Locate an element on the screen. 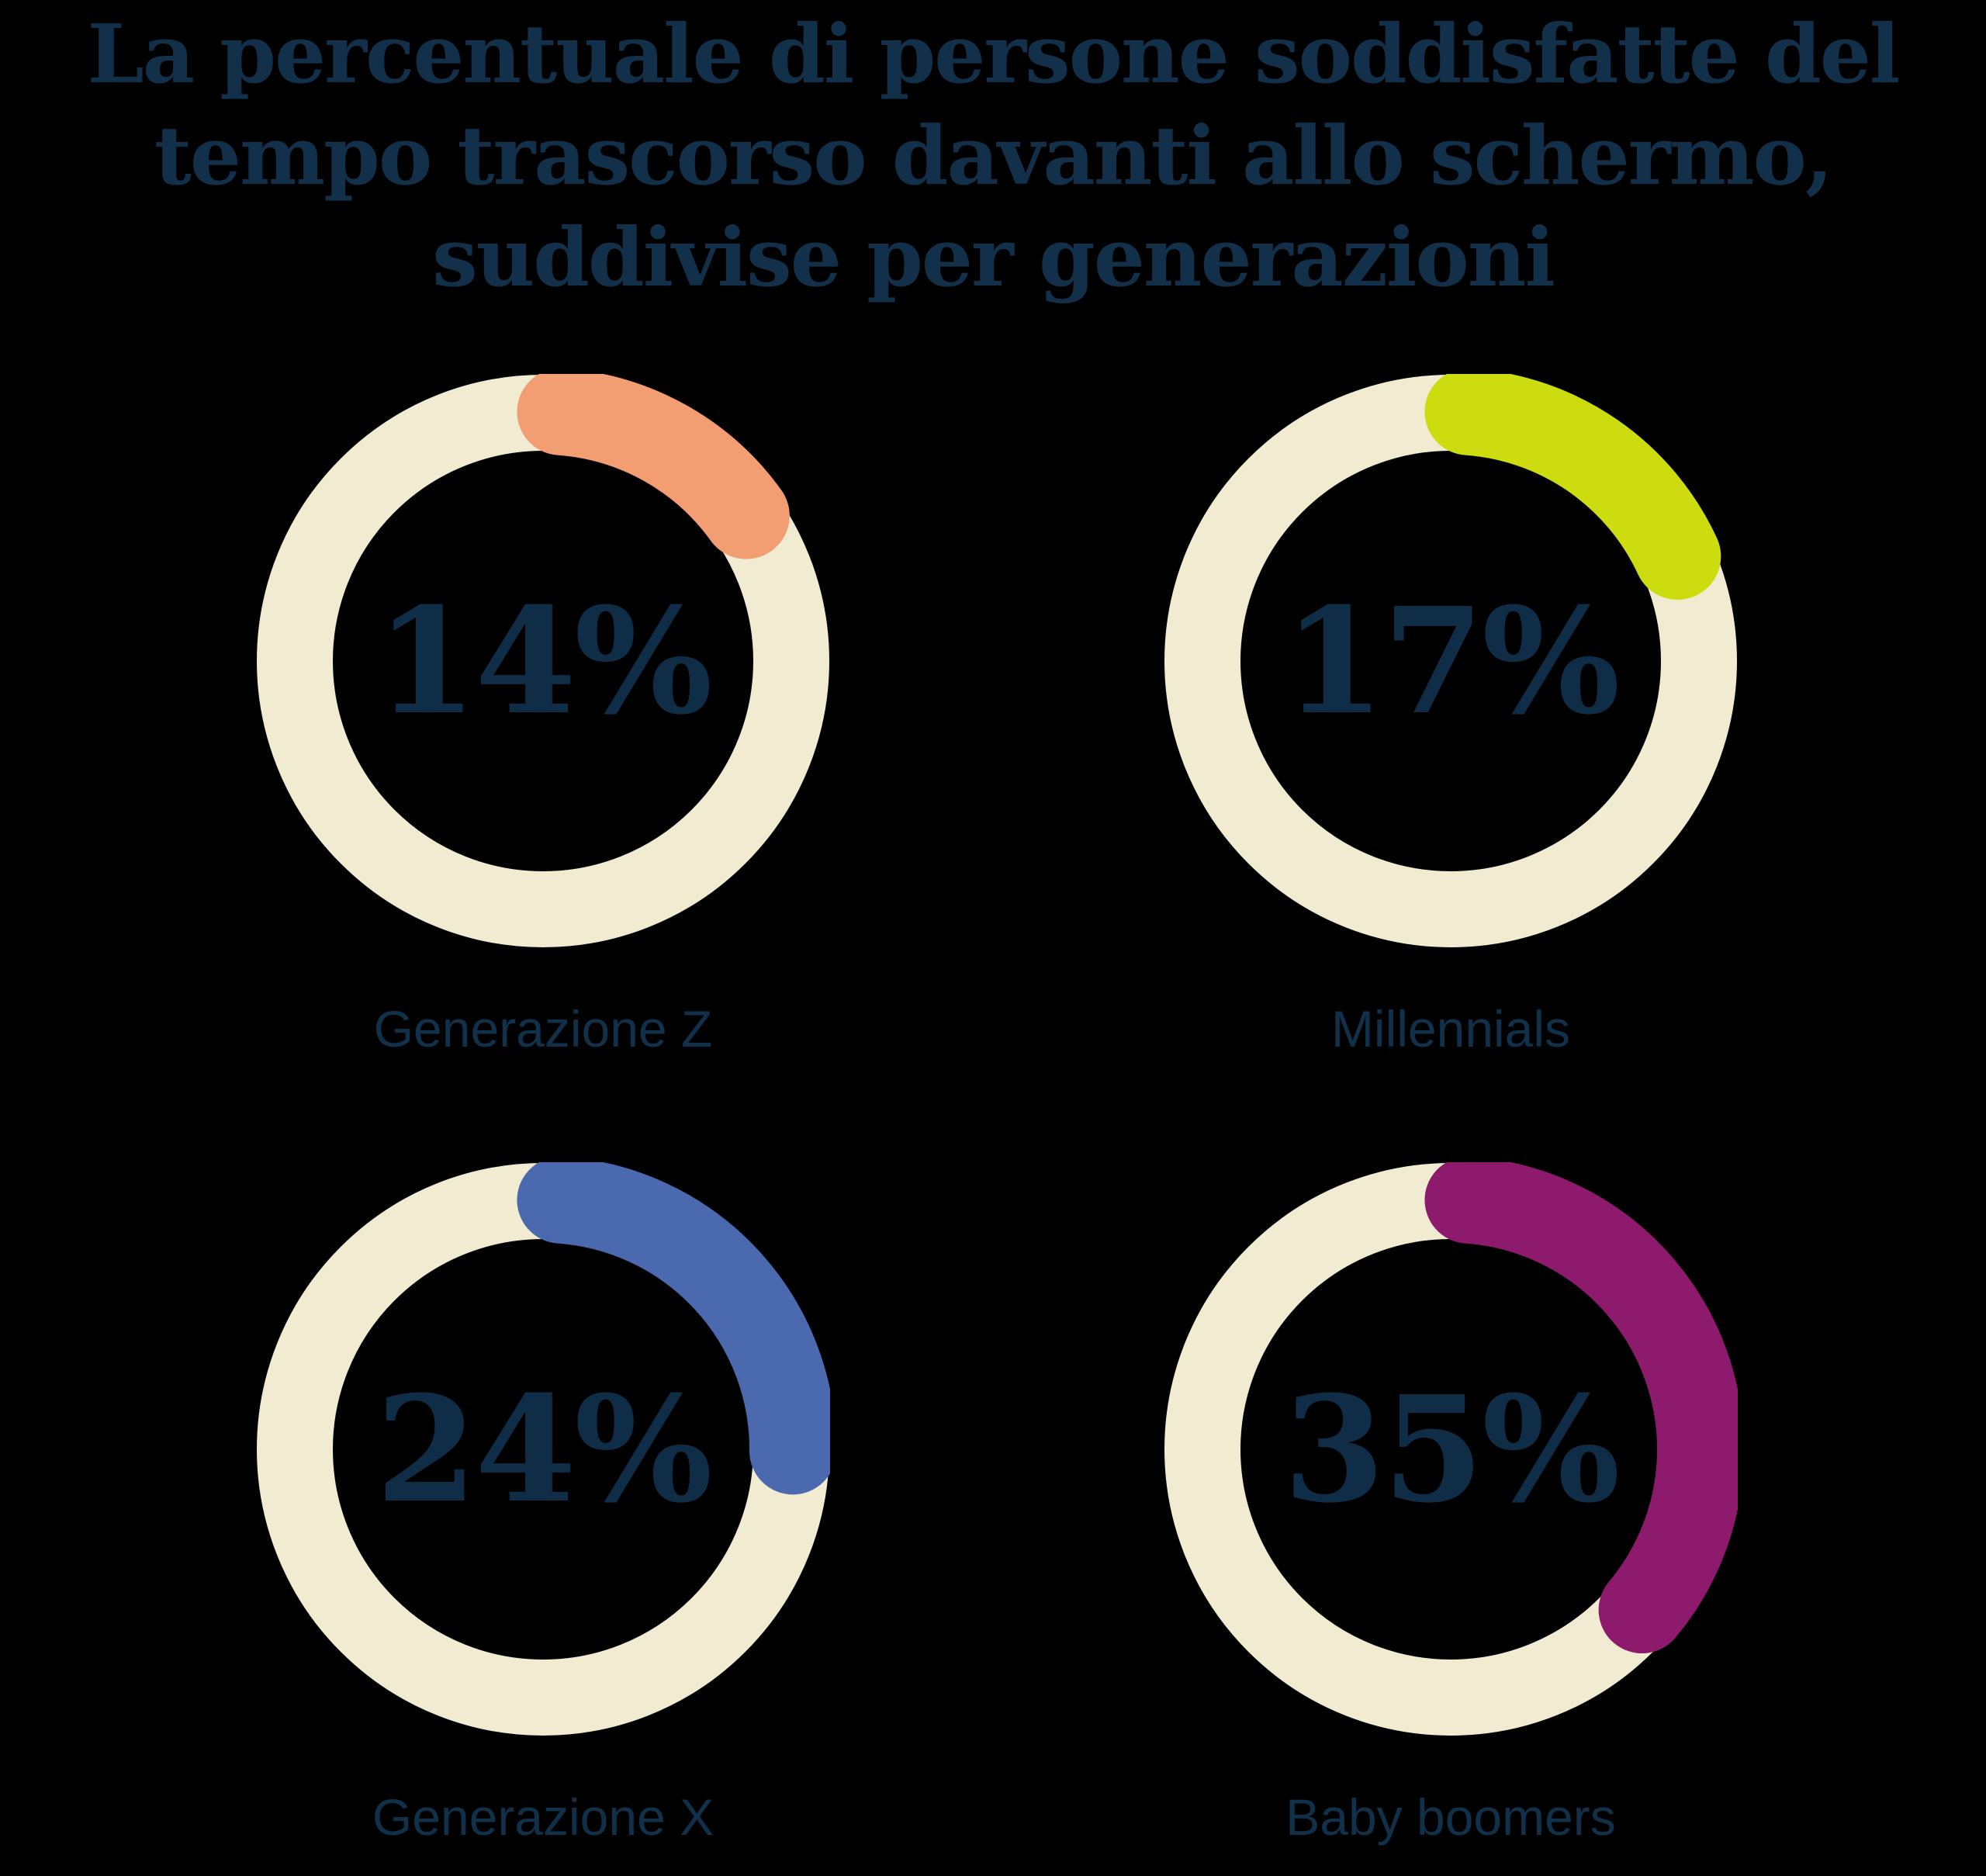  donut-cell-baby-boomers: 35% Baby boomers is located at coordinates (1451, 1519).